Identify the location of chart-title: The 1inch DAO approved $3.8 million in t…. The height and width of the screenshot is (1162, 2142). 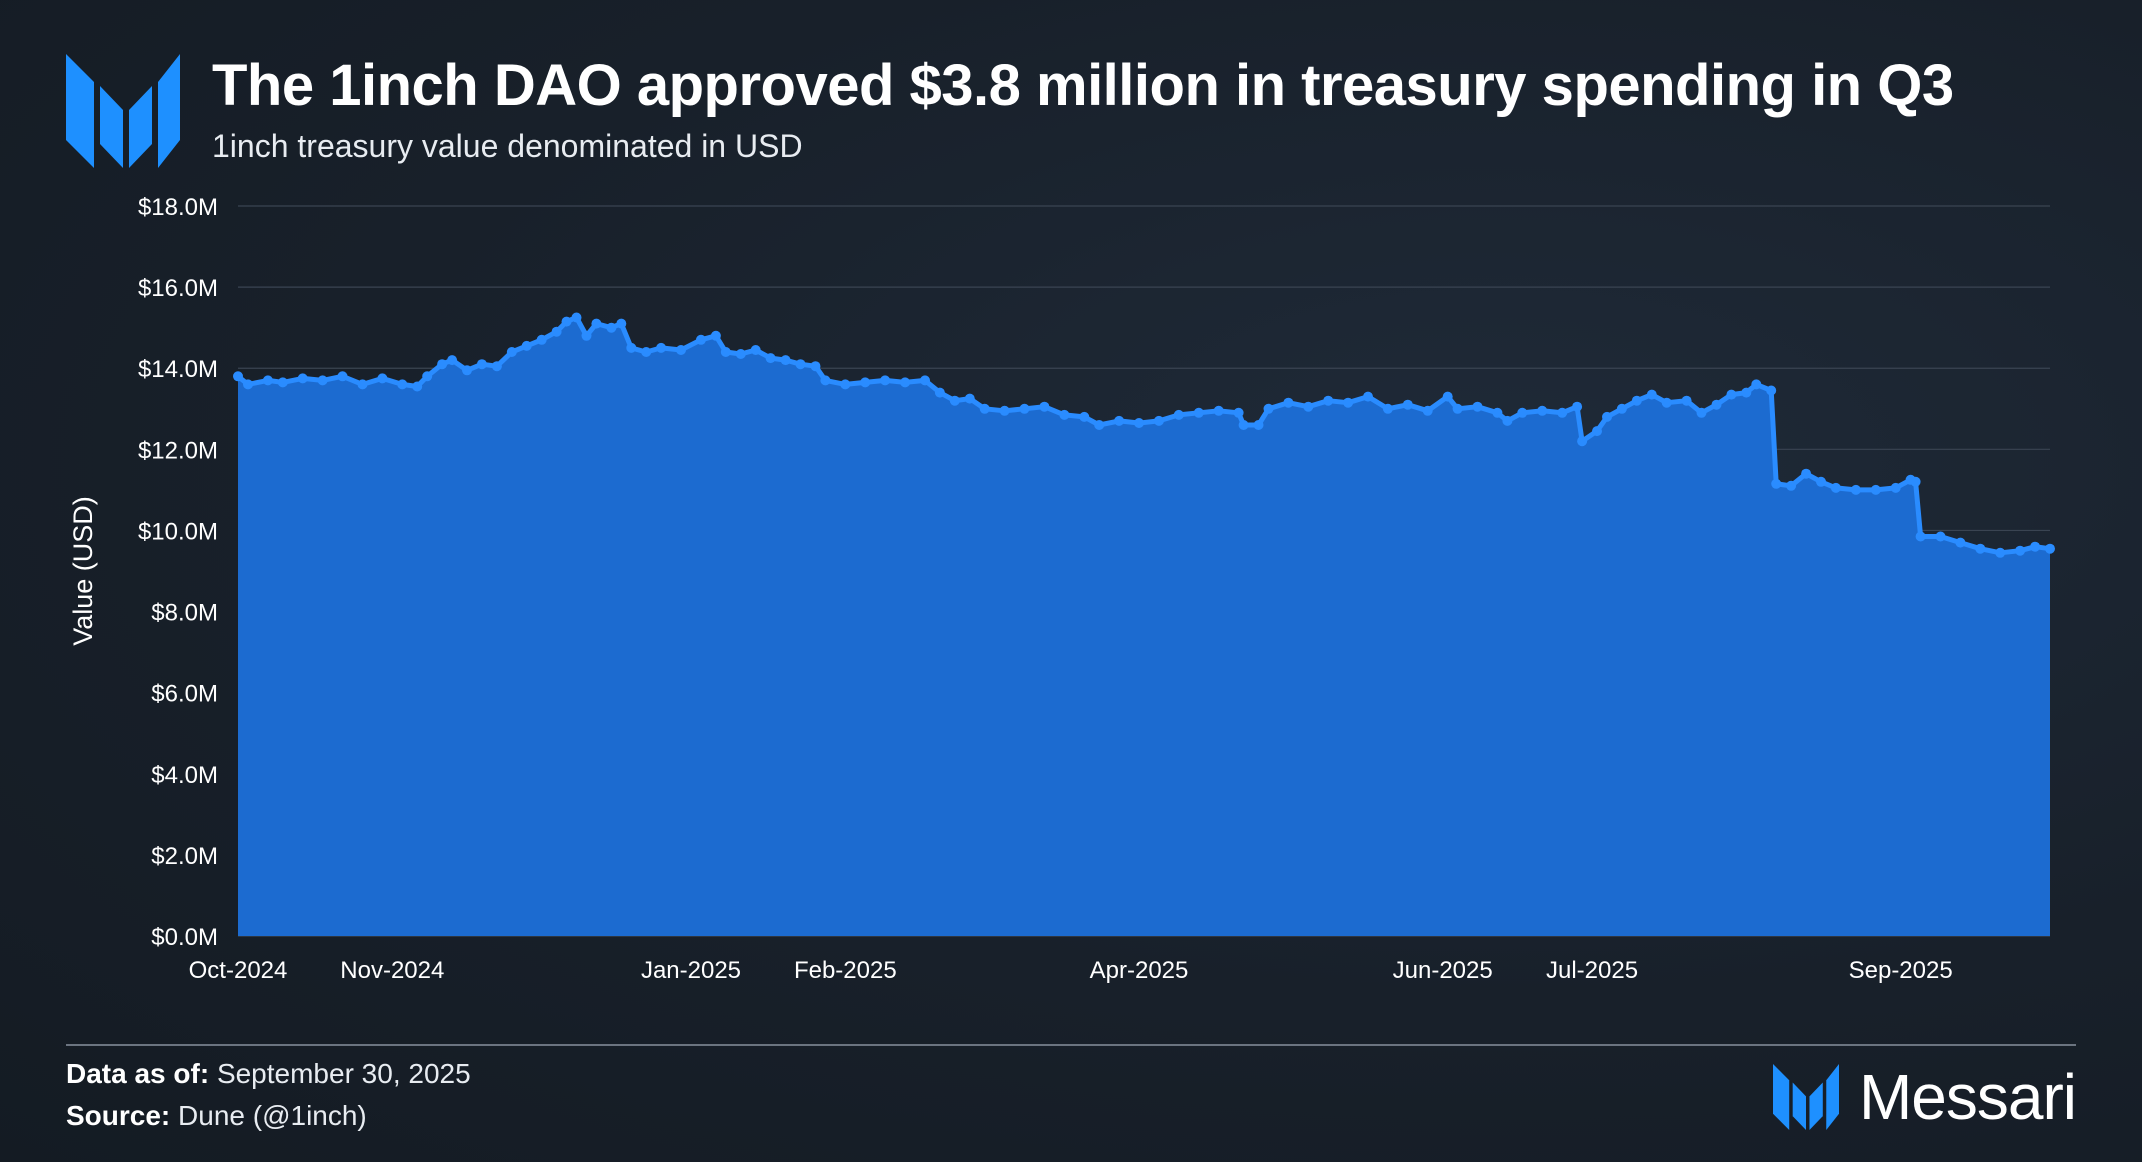
(1083, 85).